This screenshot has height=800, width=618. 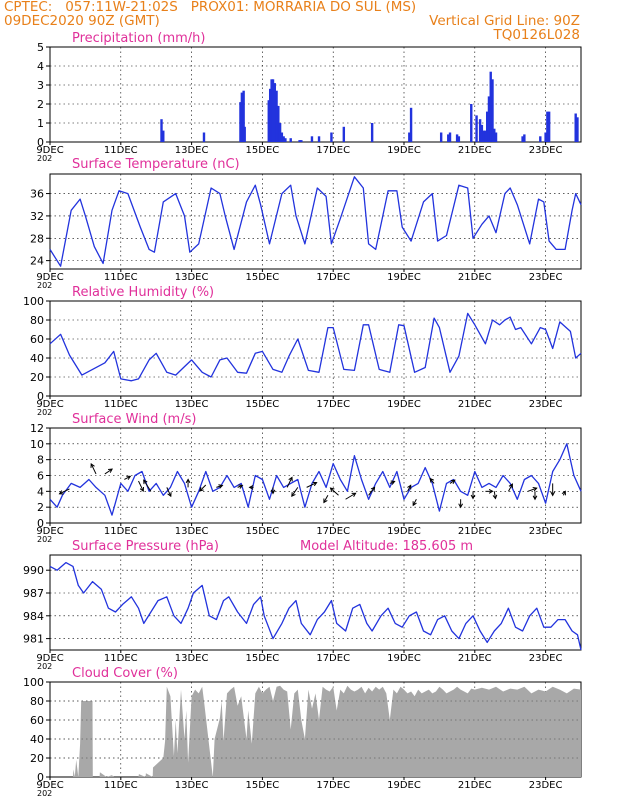 I want to click on rh-title: Relative Humidity (%), so click(x=143, y=292).